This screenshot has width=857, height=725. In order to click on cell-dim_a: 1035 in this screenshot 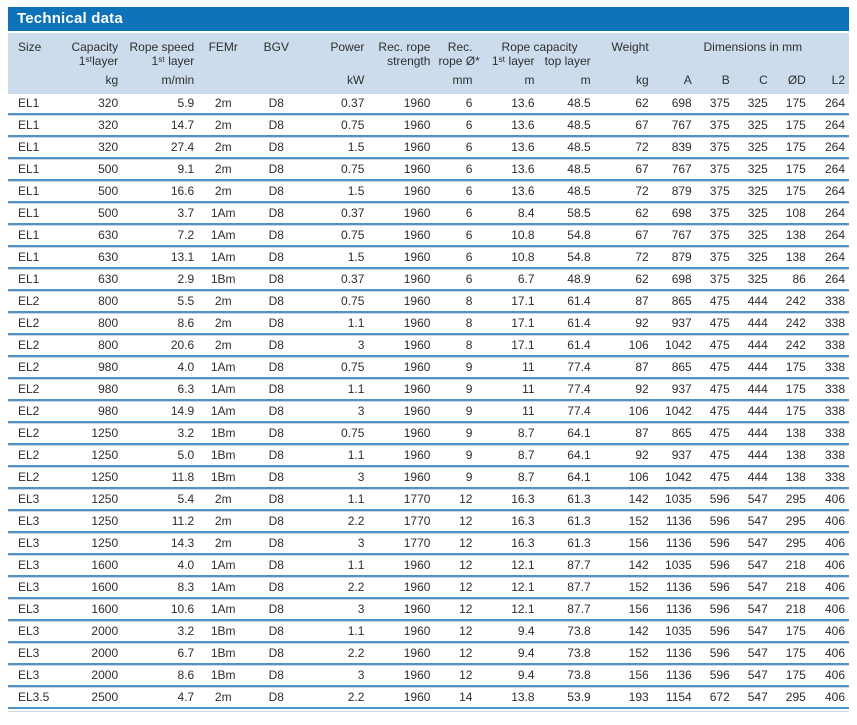, I will do `click(676, 566)`.